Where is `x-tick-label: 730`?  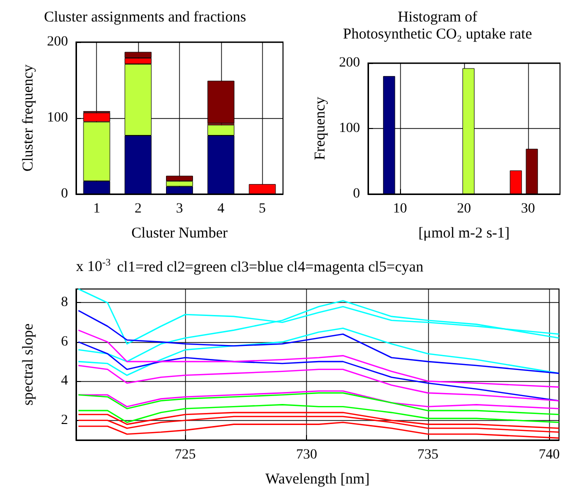 x-tick-label: 730 is located at coordinates (307, 455).